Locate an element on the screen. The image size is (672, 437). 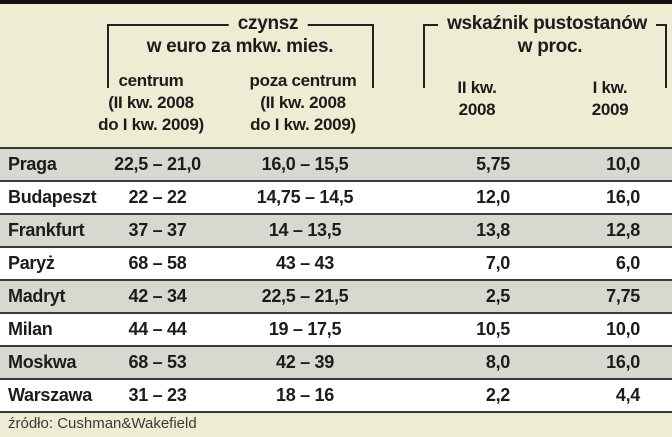
q1-2009-cell: 6,0 is located at coordinates (627, 263).